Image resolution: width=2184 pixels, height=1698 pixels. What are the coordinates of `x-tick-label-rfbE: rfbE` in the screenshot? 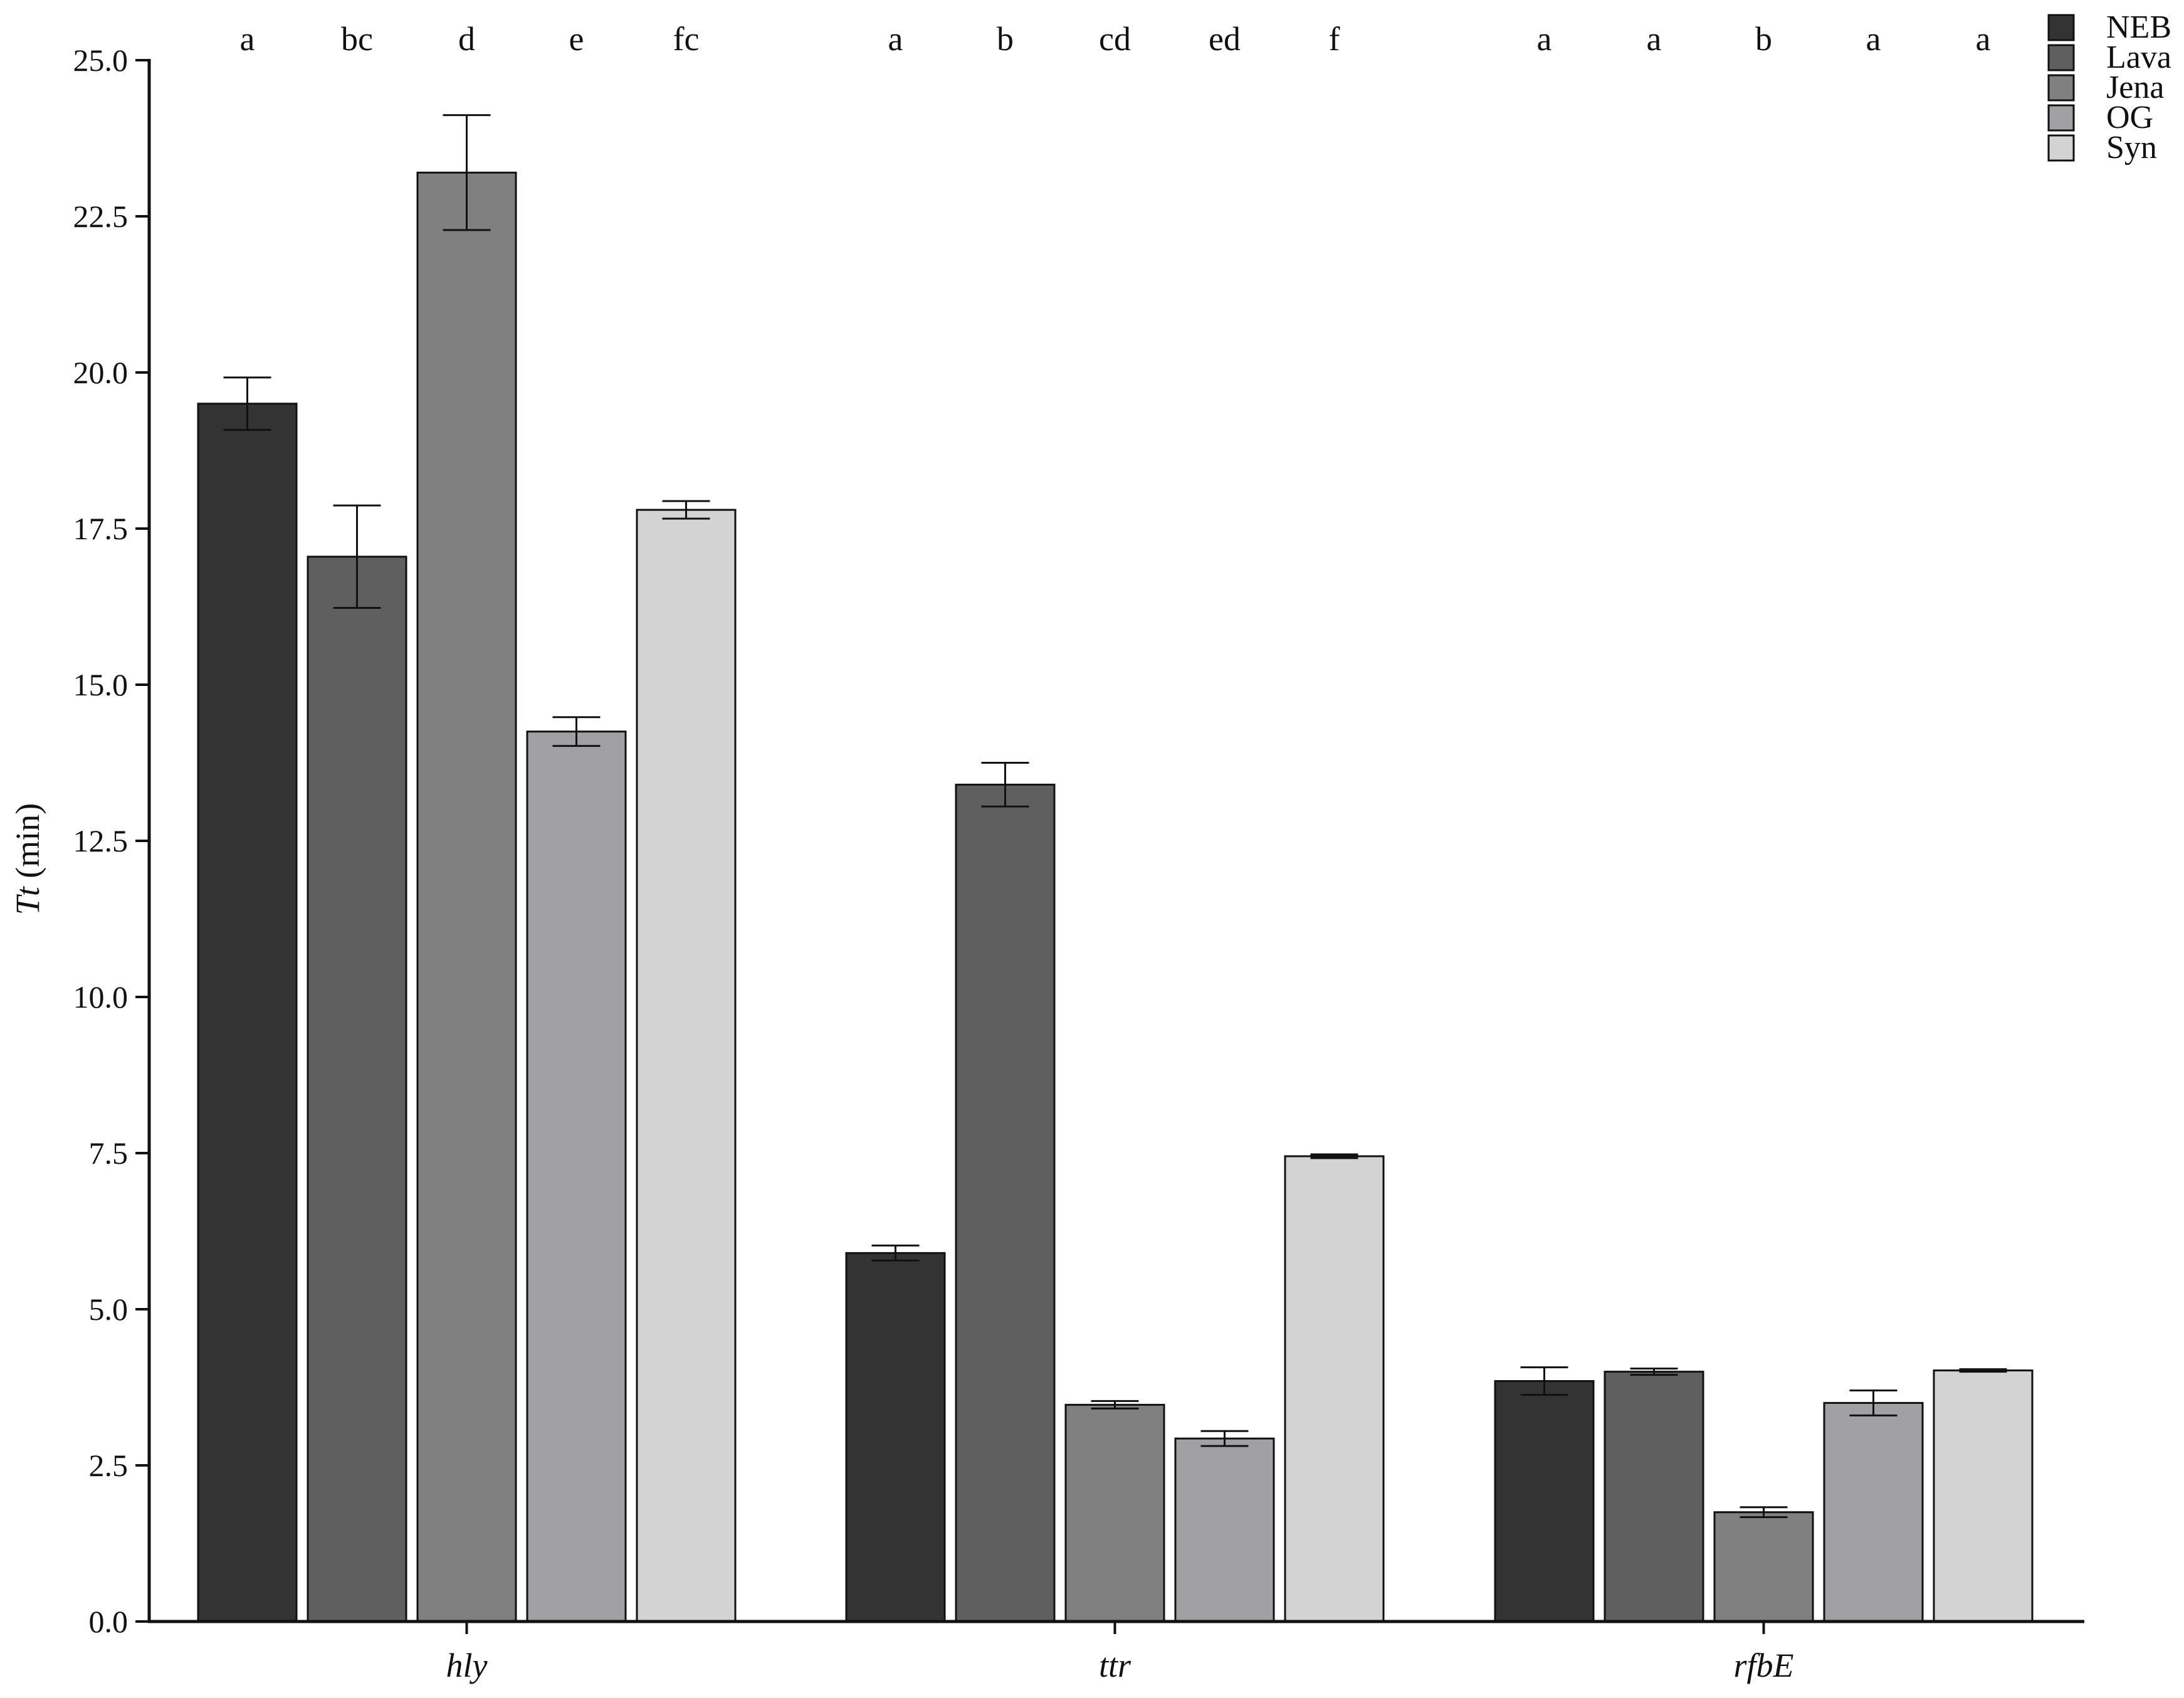 It's located at (1763, 1666).